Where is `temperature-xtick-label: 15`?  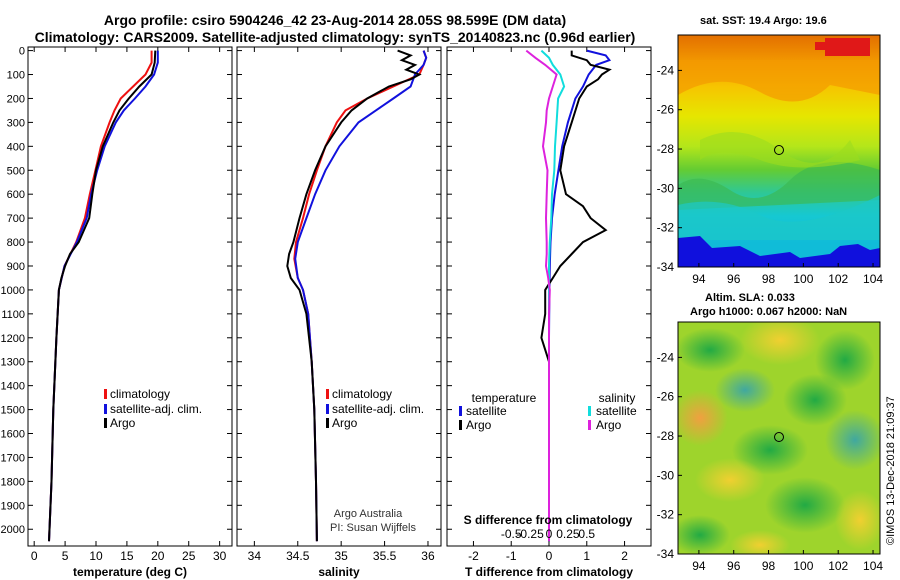 temperature-xtick-label: 15 is located at coordinates (127, 556).